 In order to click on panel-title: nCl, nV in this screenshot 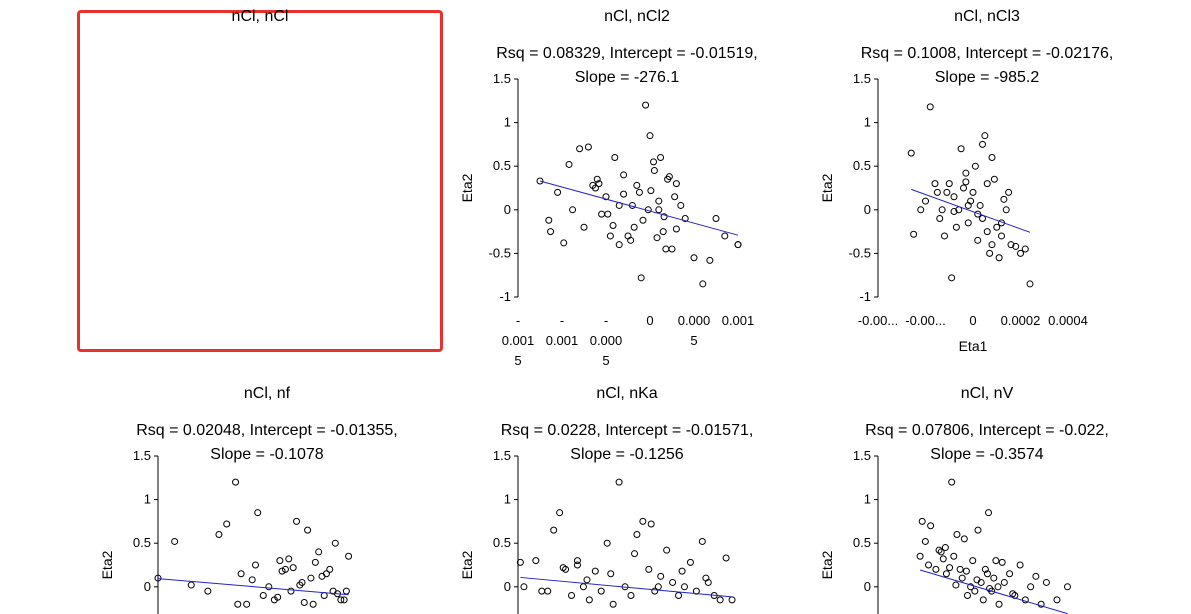, I will do `click(987, 393)`.